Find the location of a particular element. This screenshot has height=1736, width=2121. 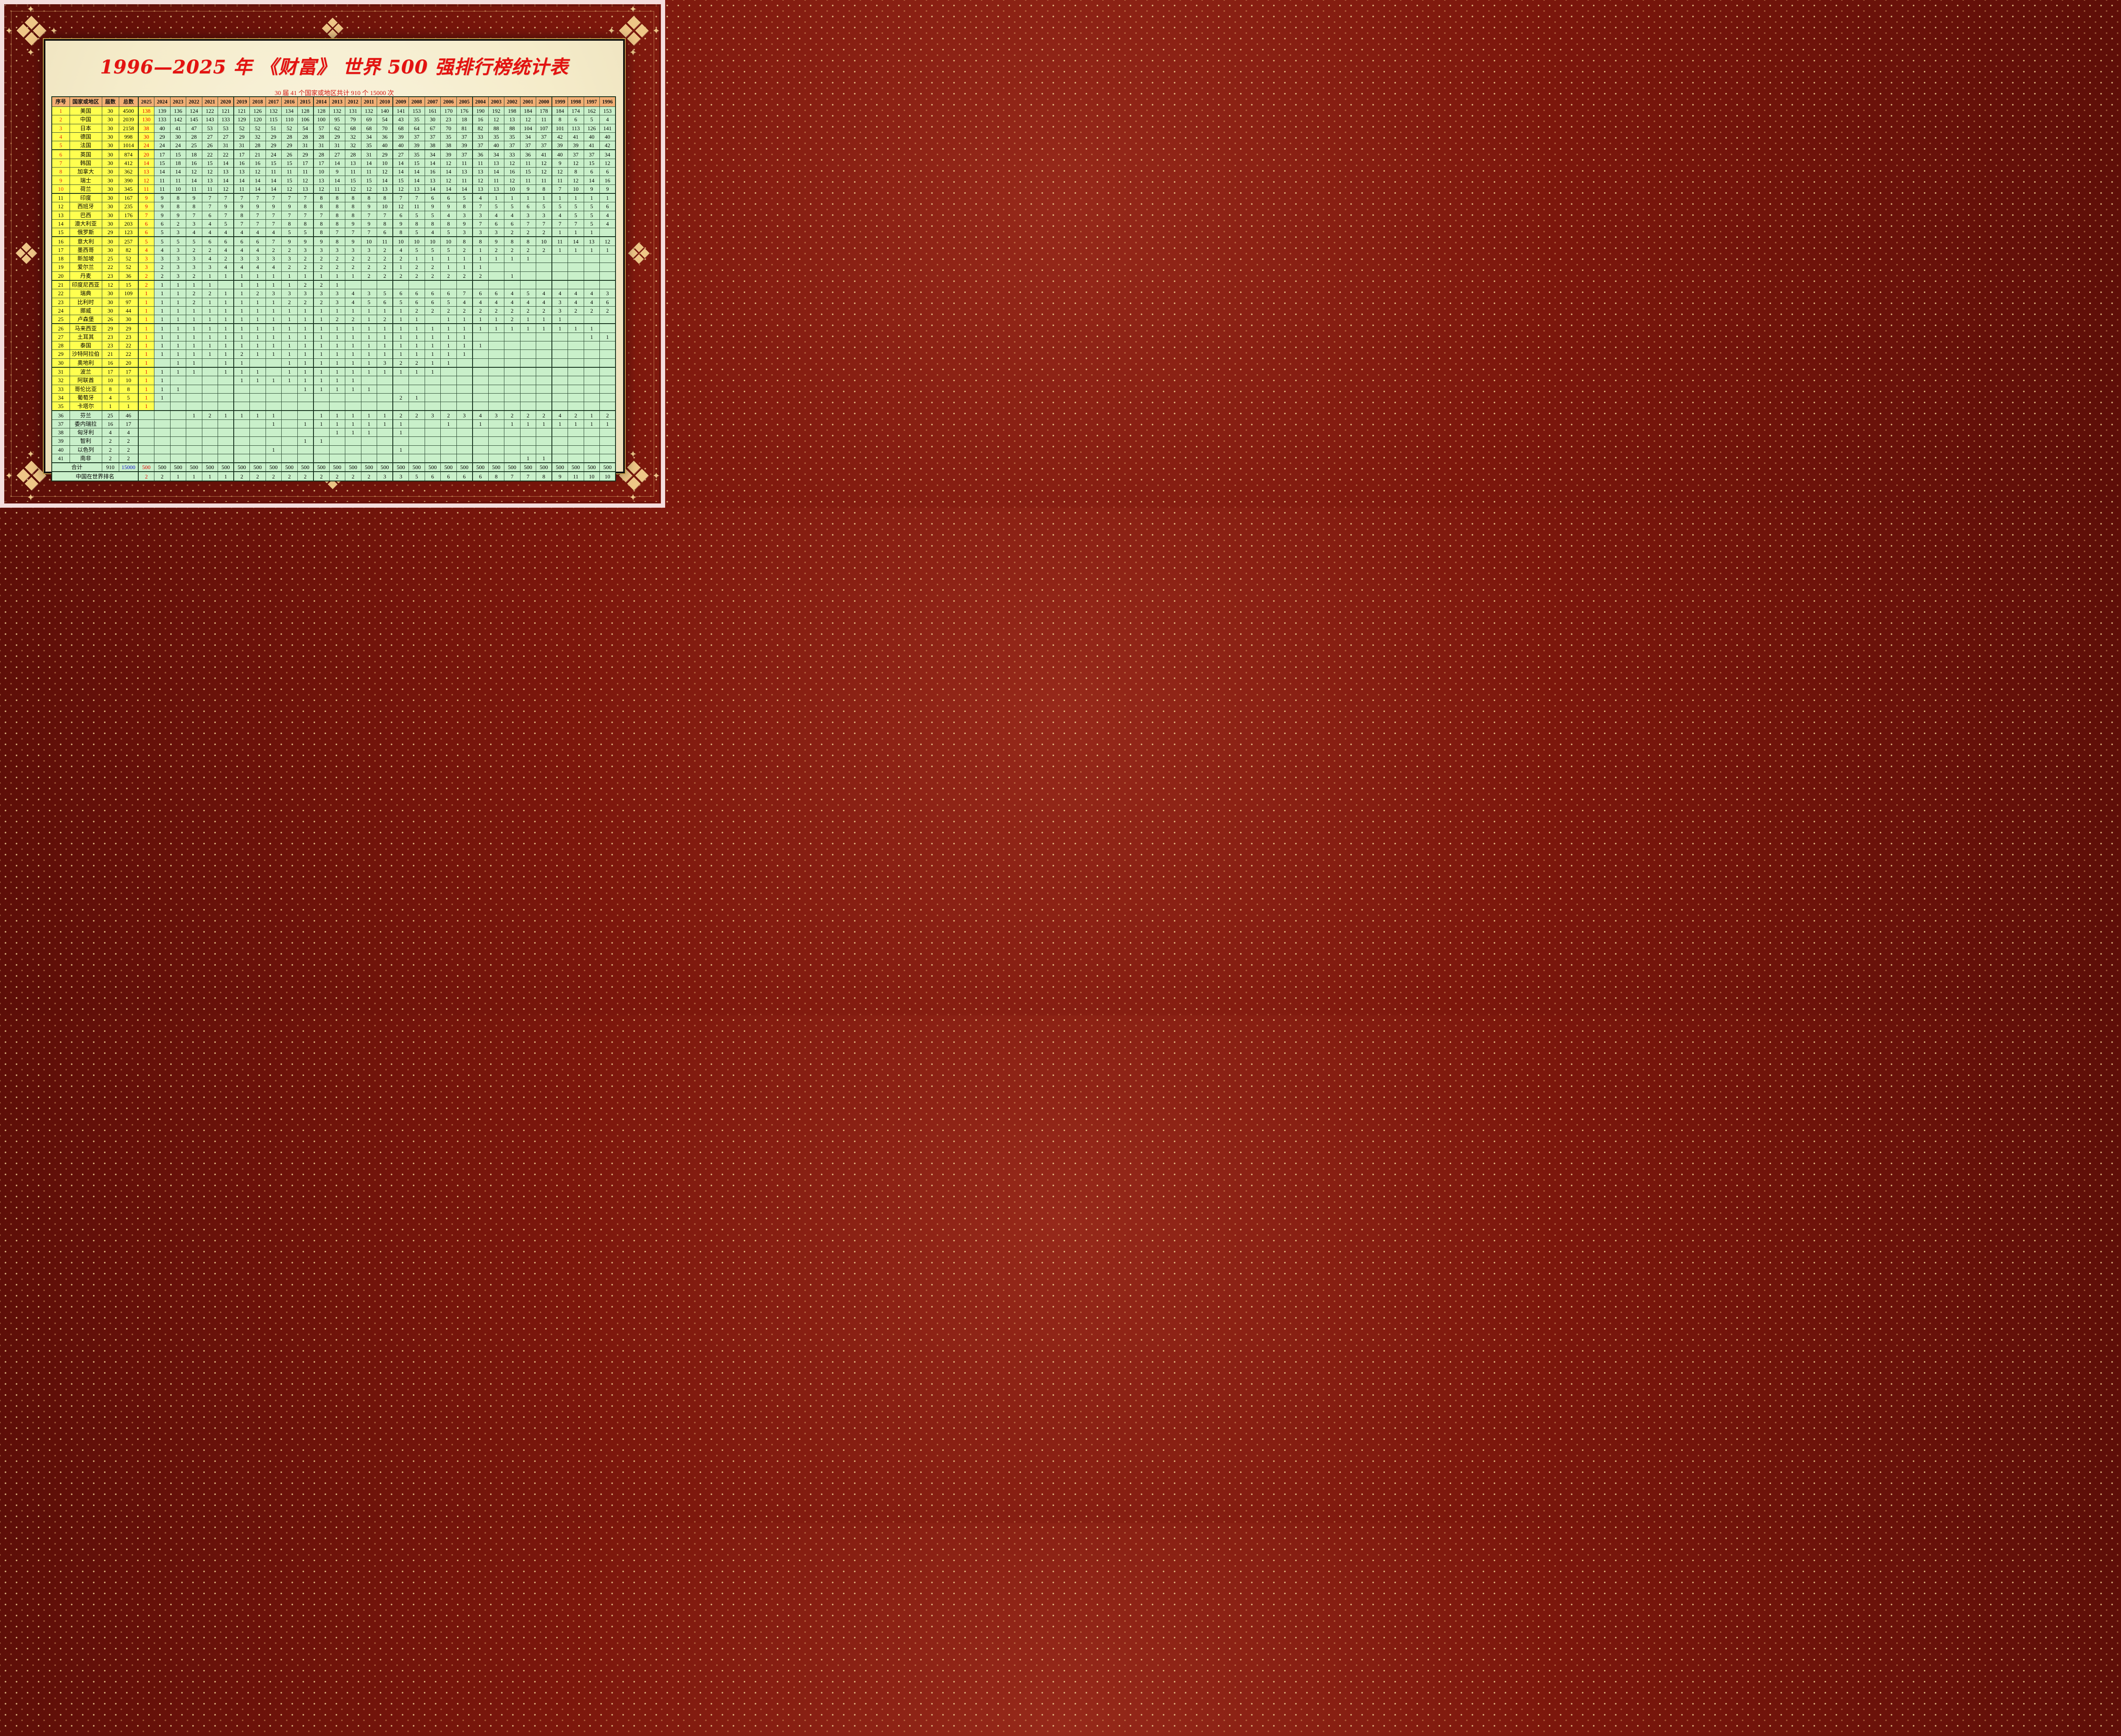

year-value-cell: 25 is located at coordinates (194, 146).